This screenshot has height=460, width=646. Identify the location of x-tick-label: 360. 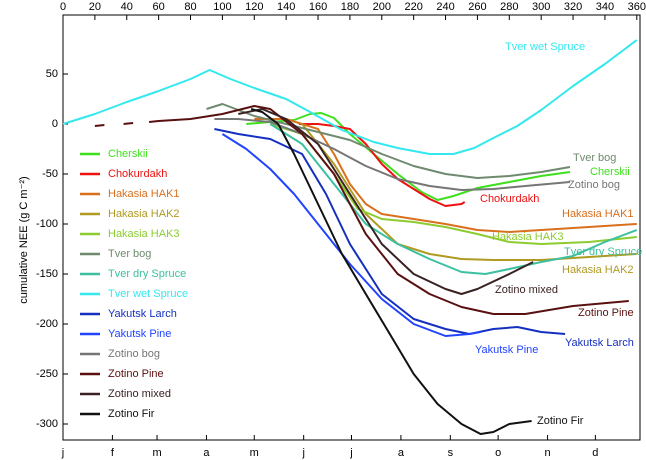
(637, 7).